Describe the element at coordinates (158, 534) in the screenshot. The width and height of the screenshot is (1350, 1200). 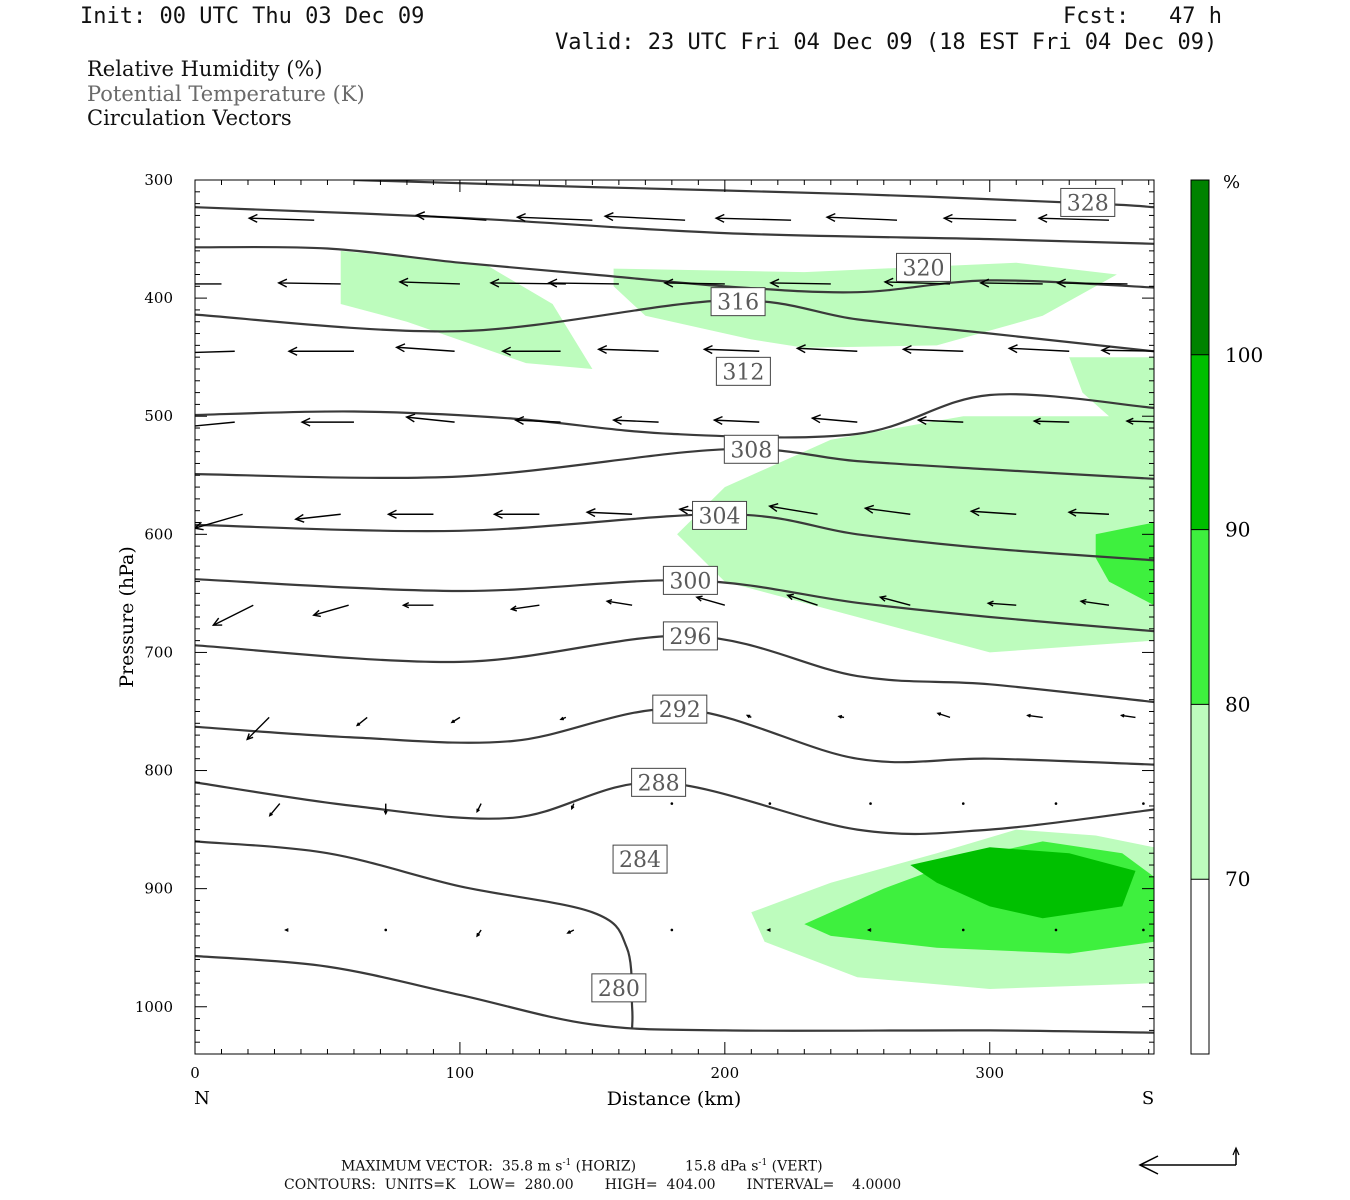
I see `y-tick-label-600: 600` at that location.